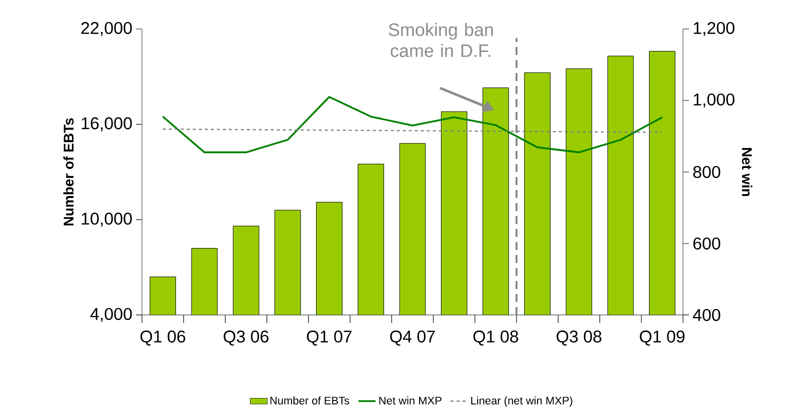 The height and width of the screenshot is (412, 792). Describe the element at coordinates (440, 40) in the screenshot. I see `annotation: Smoking ban came in D.F.` at that location.